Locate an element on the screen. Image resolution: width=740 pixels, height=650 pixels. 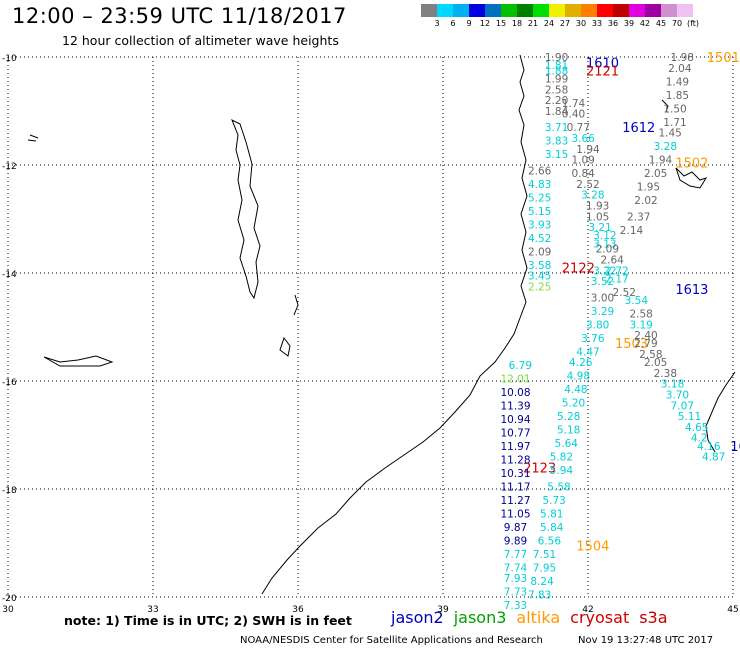
wave-height-value: 2.37 is located at coordinates (638, 217).